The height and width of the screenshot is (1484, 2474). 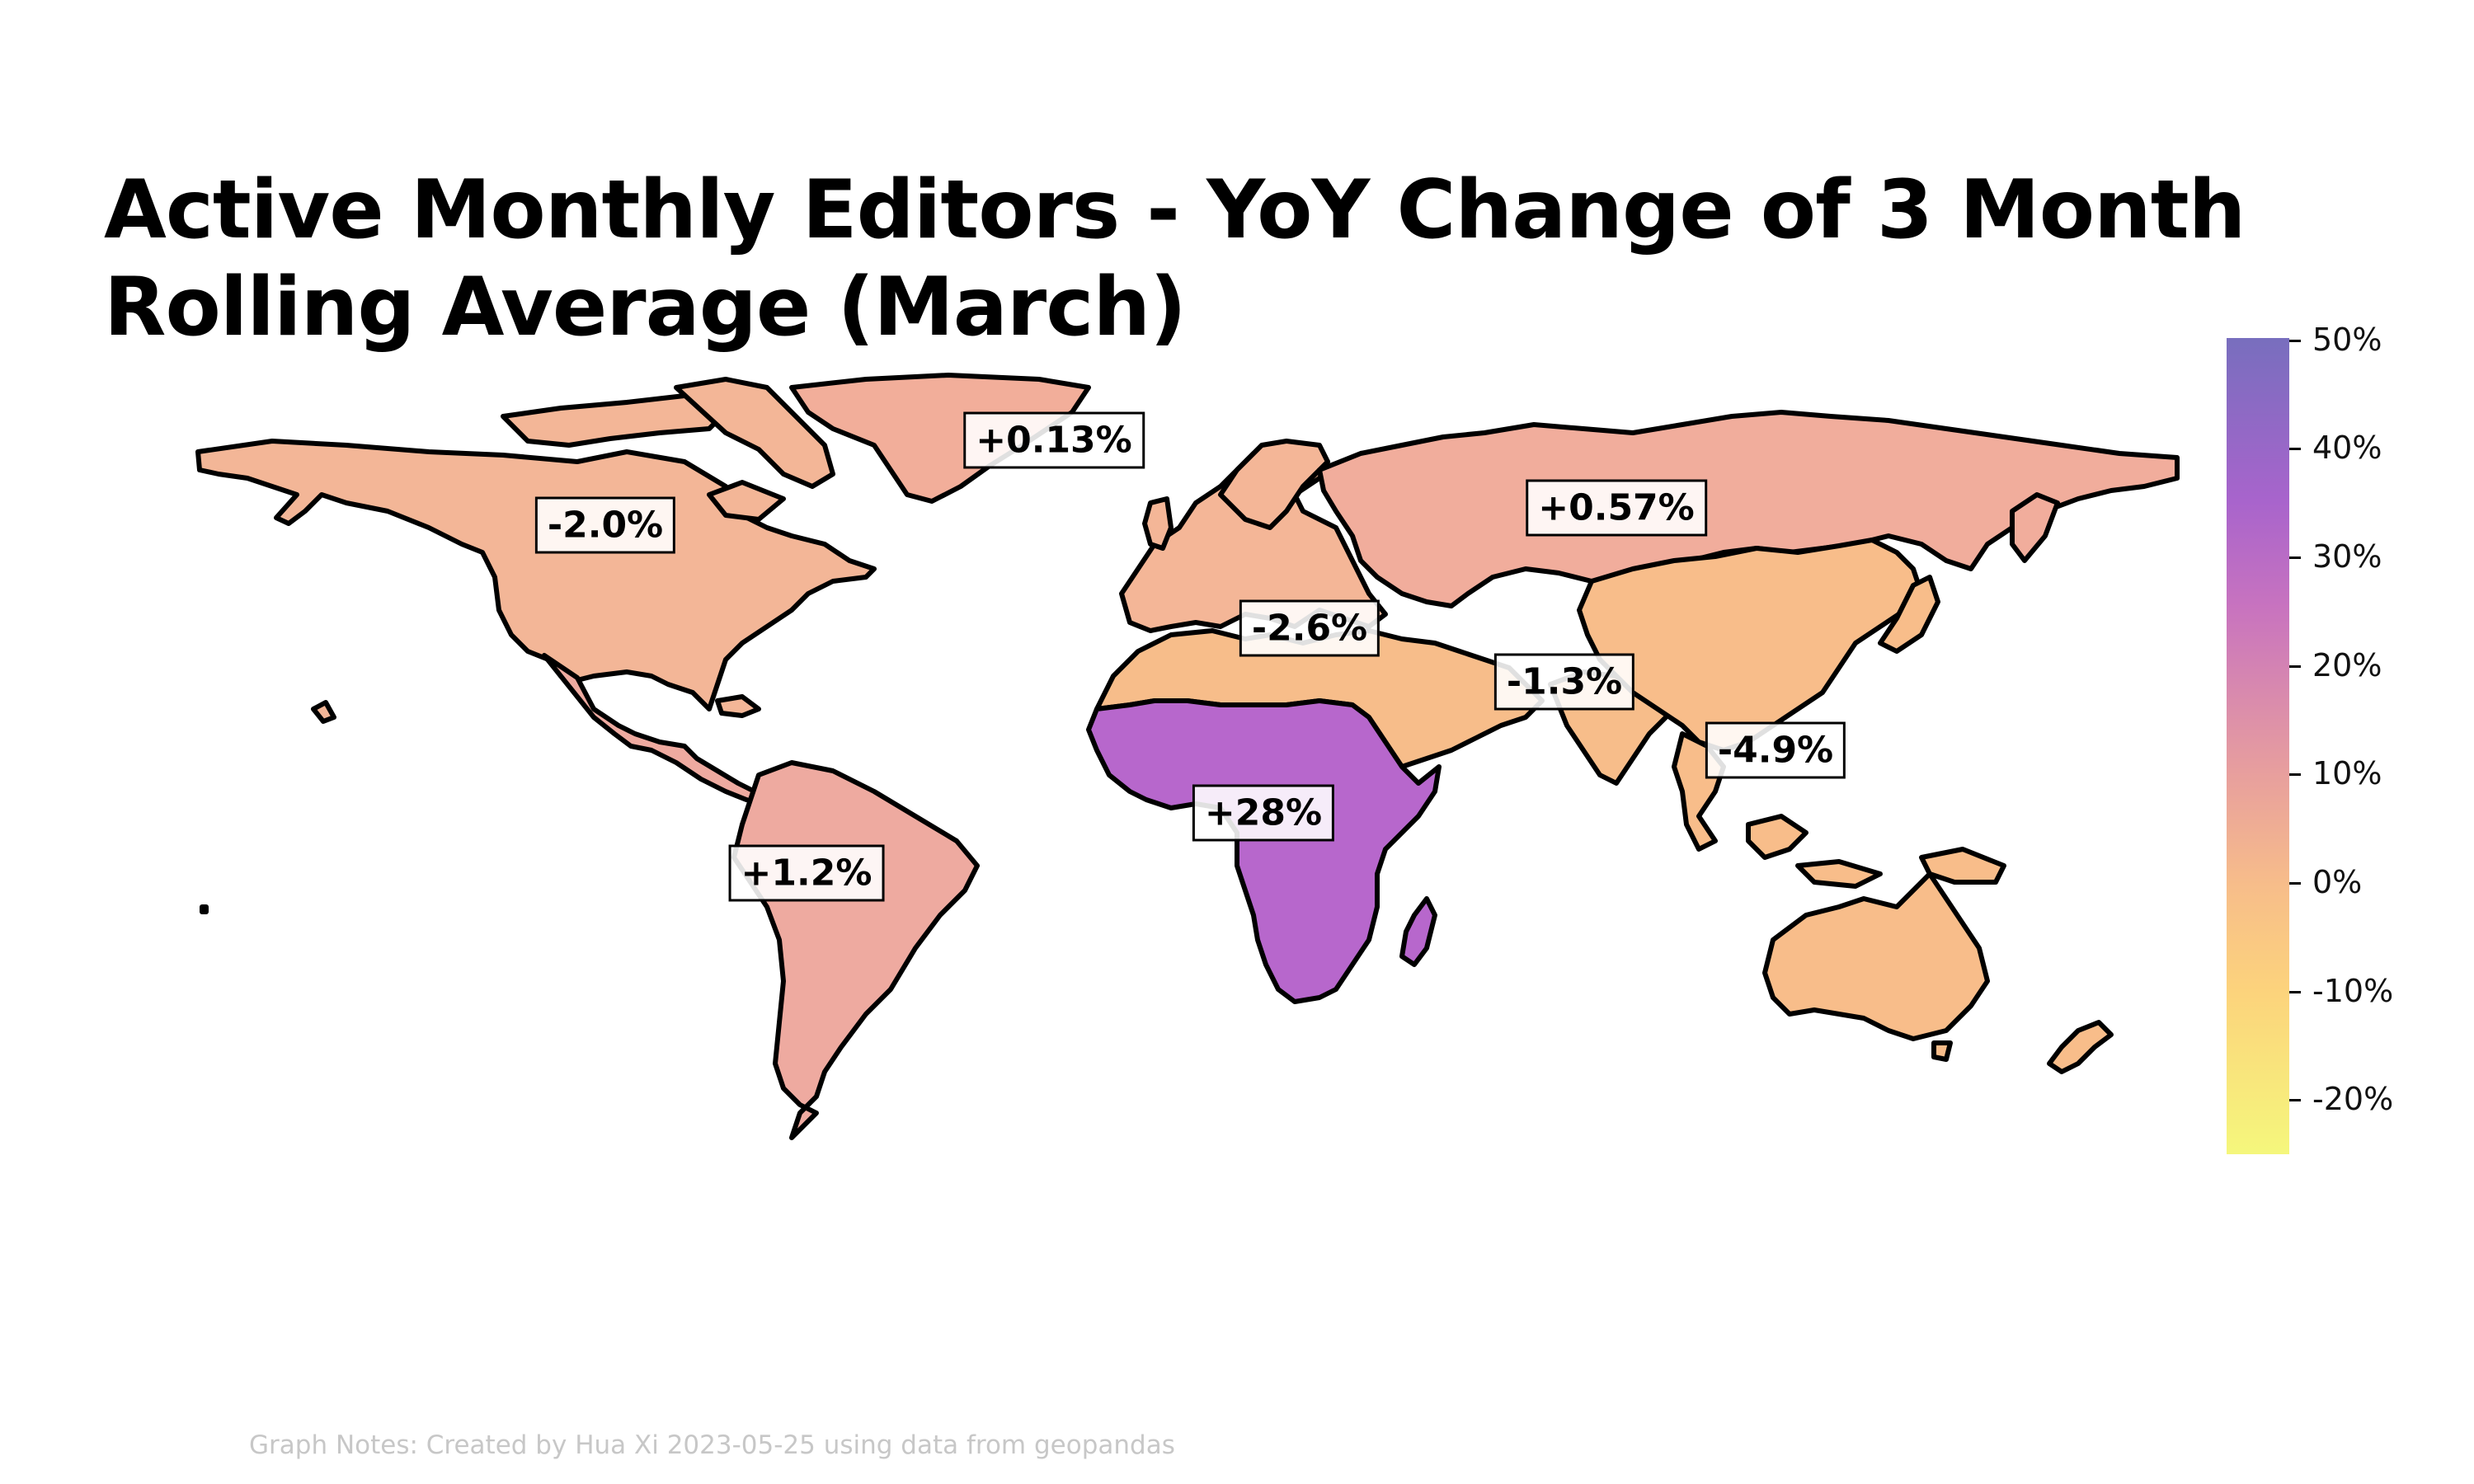 I want to click on colorbar, so click(x=2258, y=746).